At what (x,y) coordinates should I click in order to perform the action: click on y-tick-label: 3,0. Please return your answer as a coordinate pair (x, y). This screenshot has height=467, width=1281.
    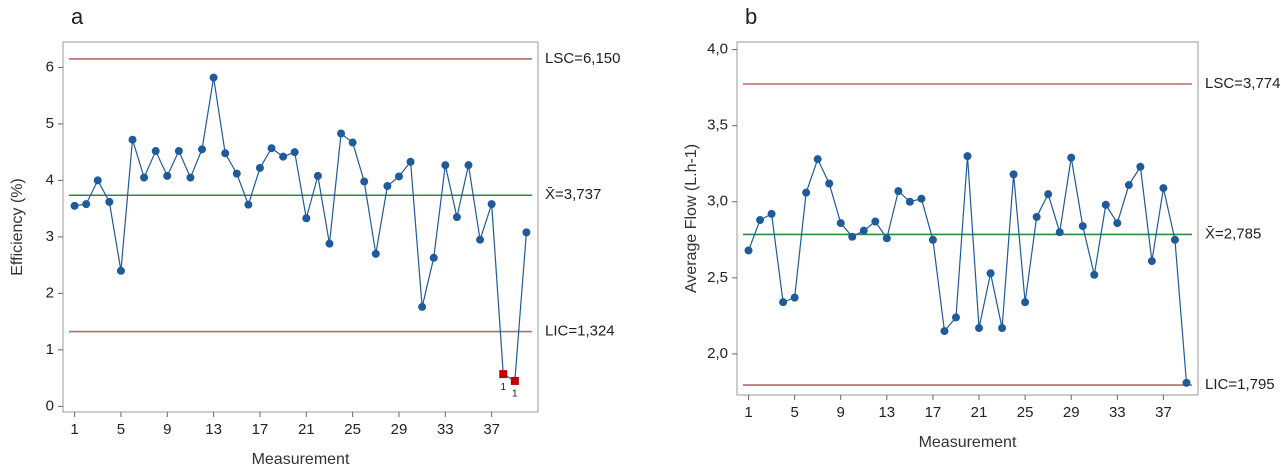
    Looking at the image, I should click on (717, 201).